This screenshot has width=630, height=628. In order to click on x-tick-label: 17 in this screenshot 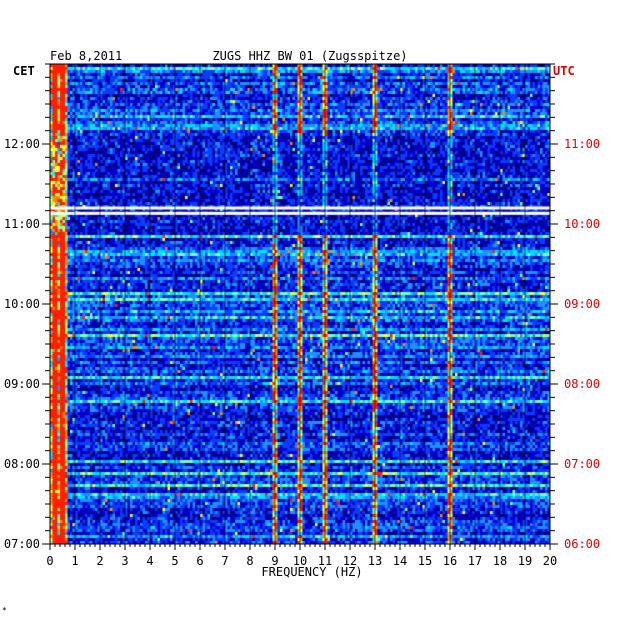, I will do `click(475, 561)`.